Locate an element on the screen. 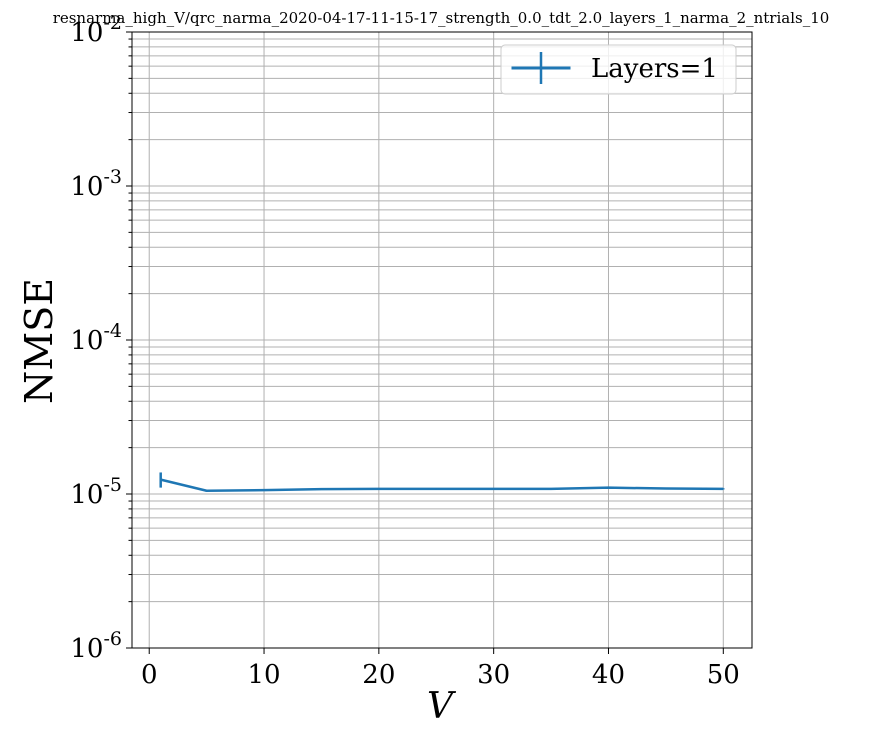 This screenshot has height=736, width=881. y-tick-label-exponent: -3 is located at coordinates (112, 177).